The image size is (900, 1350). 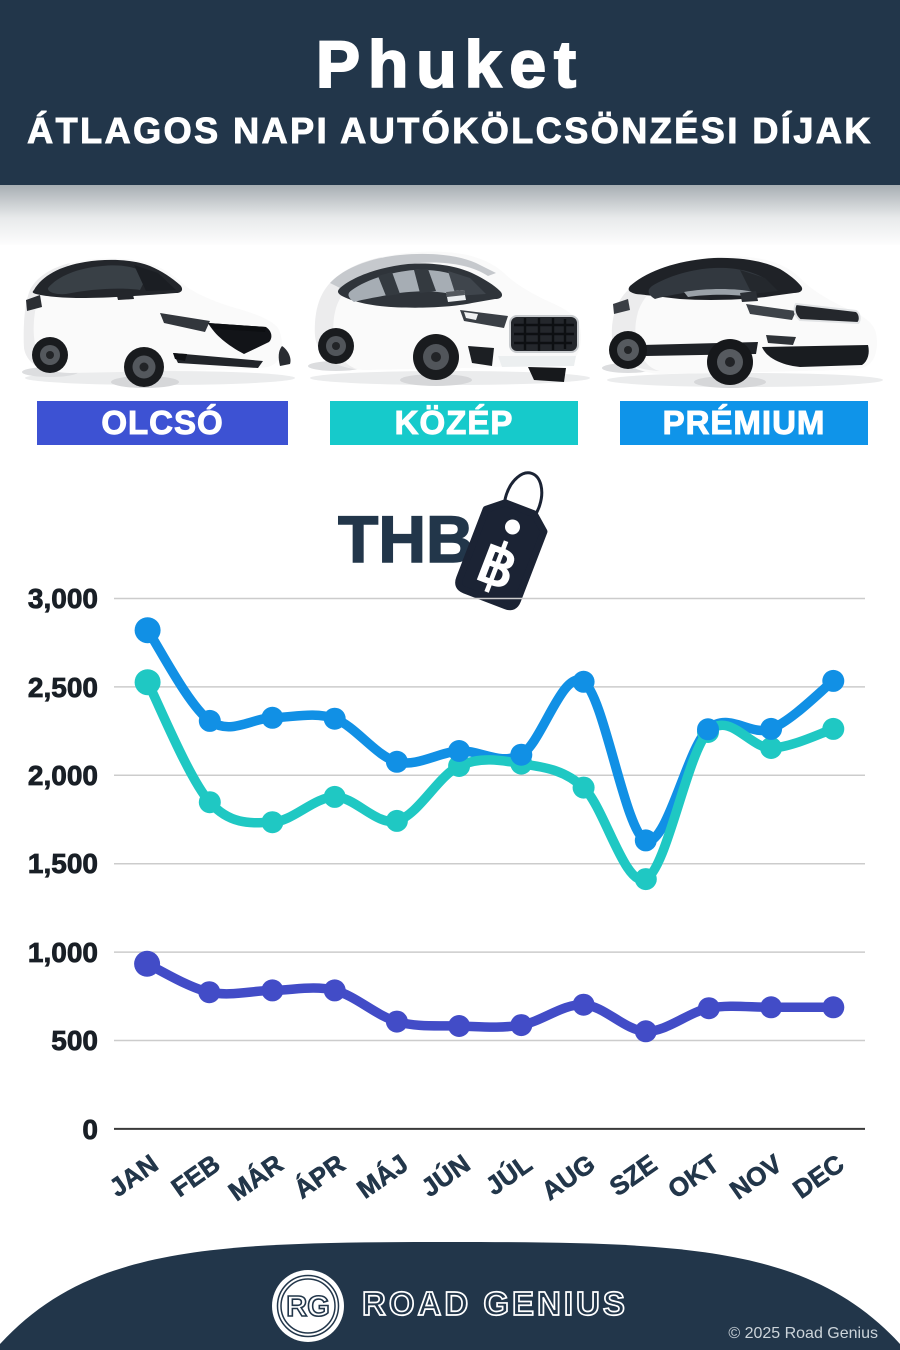 What do you see at coordinates (509, 1174) in the screenshot?
I see `svg-text: JÚL` at bounding box center [509, 1174].